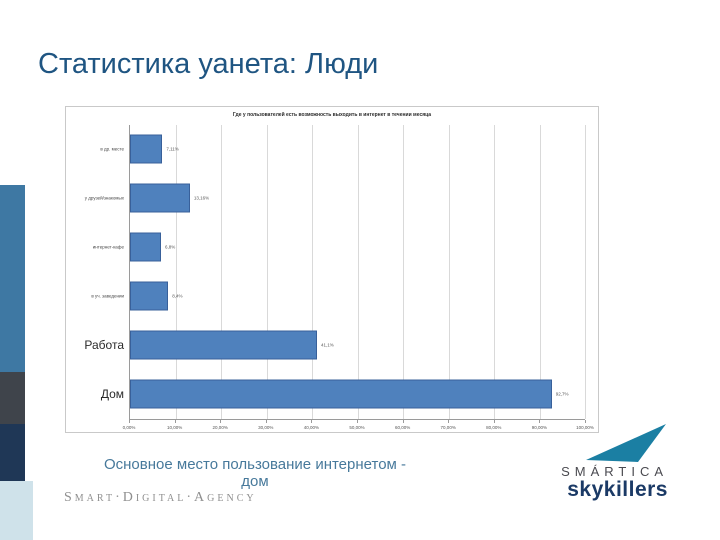 Image resolution: width=720 pixels, height=540 pixels. What do you see at coordinates (174, 427) in the screenshot?
I see `x-tick-label: 10,00%` at bounding box center [174, 427].